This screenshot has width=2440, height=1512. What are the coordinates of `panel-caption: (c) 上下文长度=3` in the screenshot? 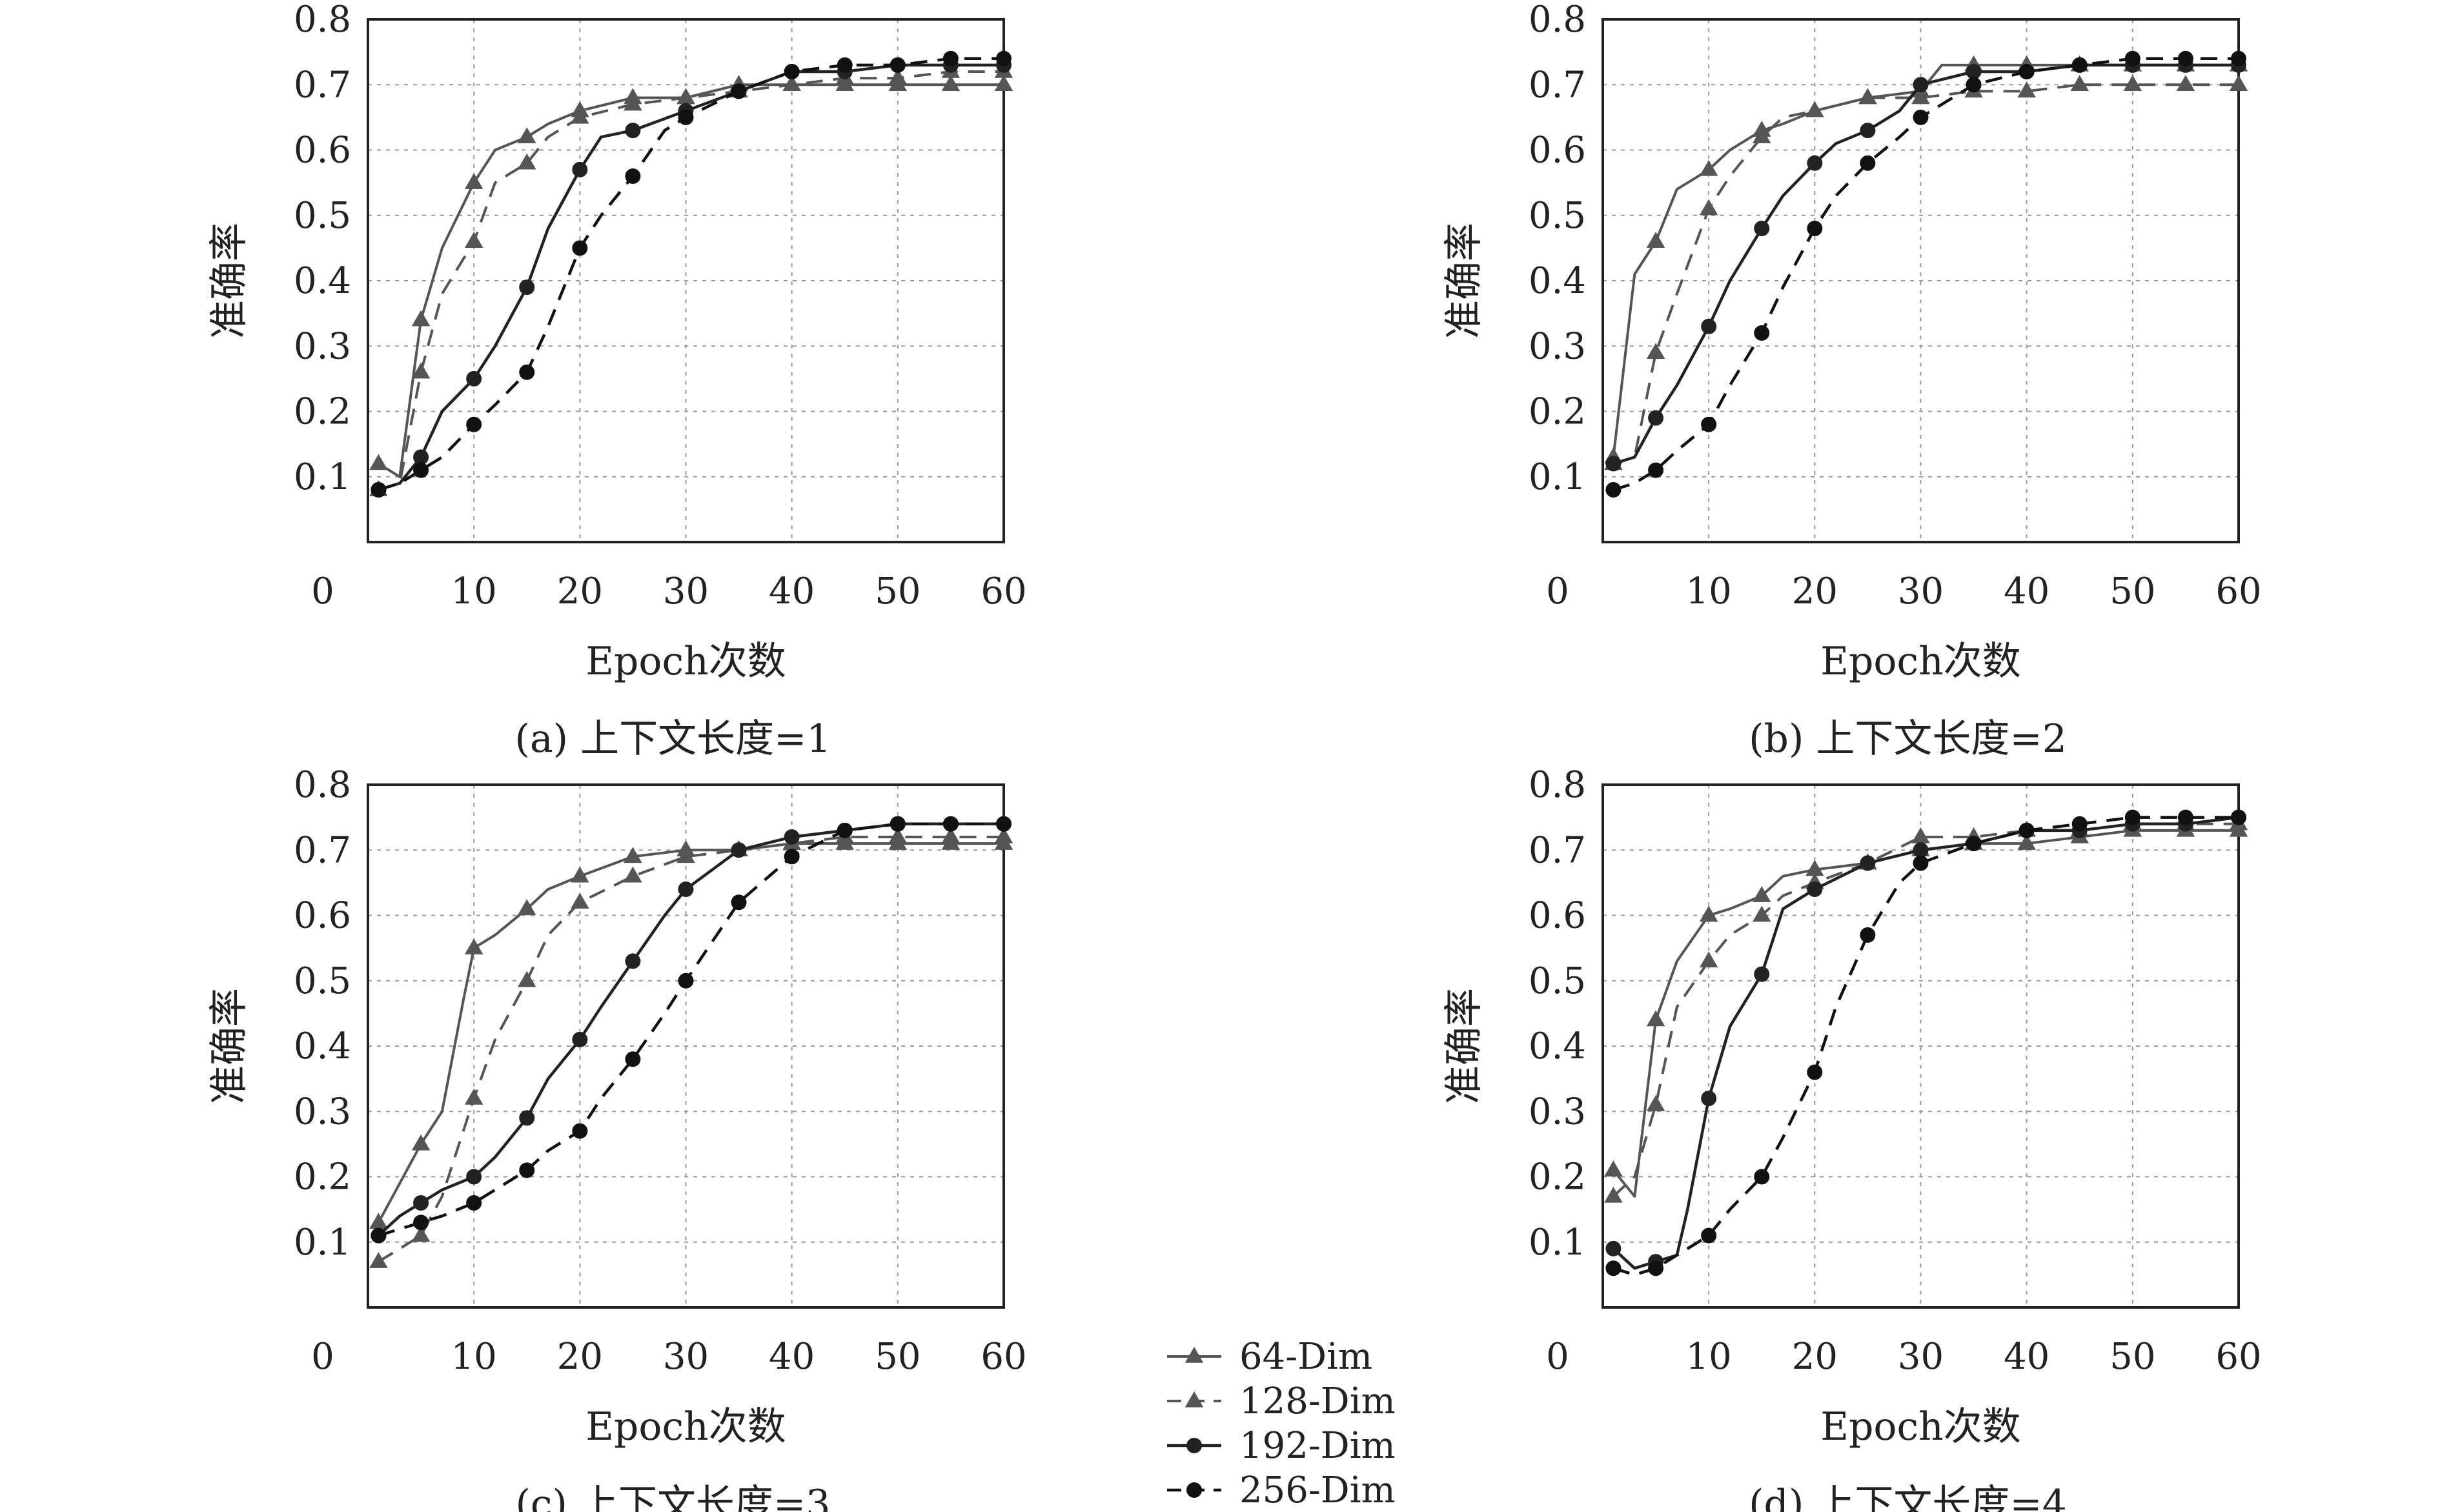 It's located at (673, 1497).